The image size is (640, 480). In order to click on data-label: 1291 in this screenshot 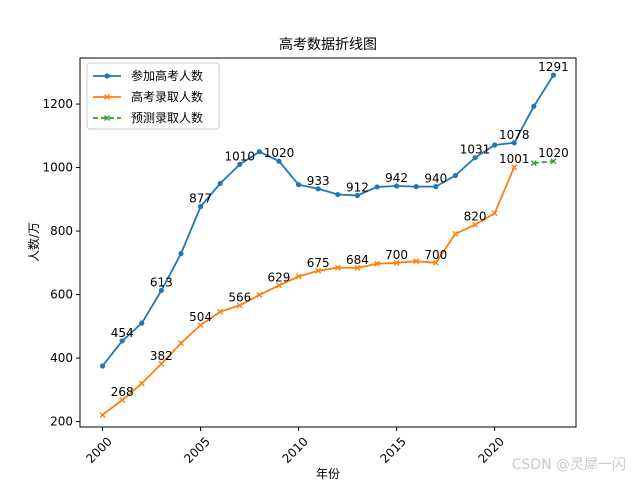, I will do `click(553, 67)`.